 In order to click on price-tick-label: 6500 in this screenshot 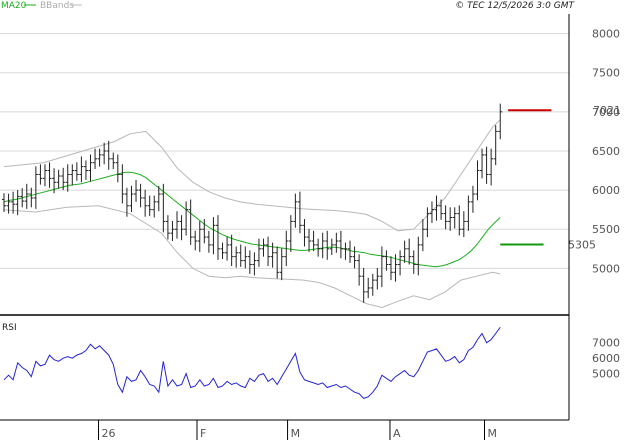, I will do `click(606, 151)`.